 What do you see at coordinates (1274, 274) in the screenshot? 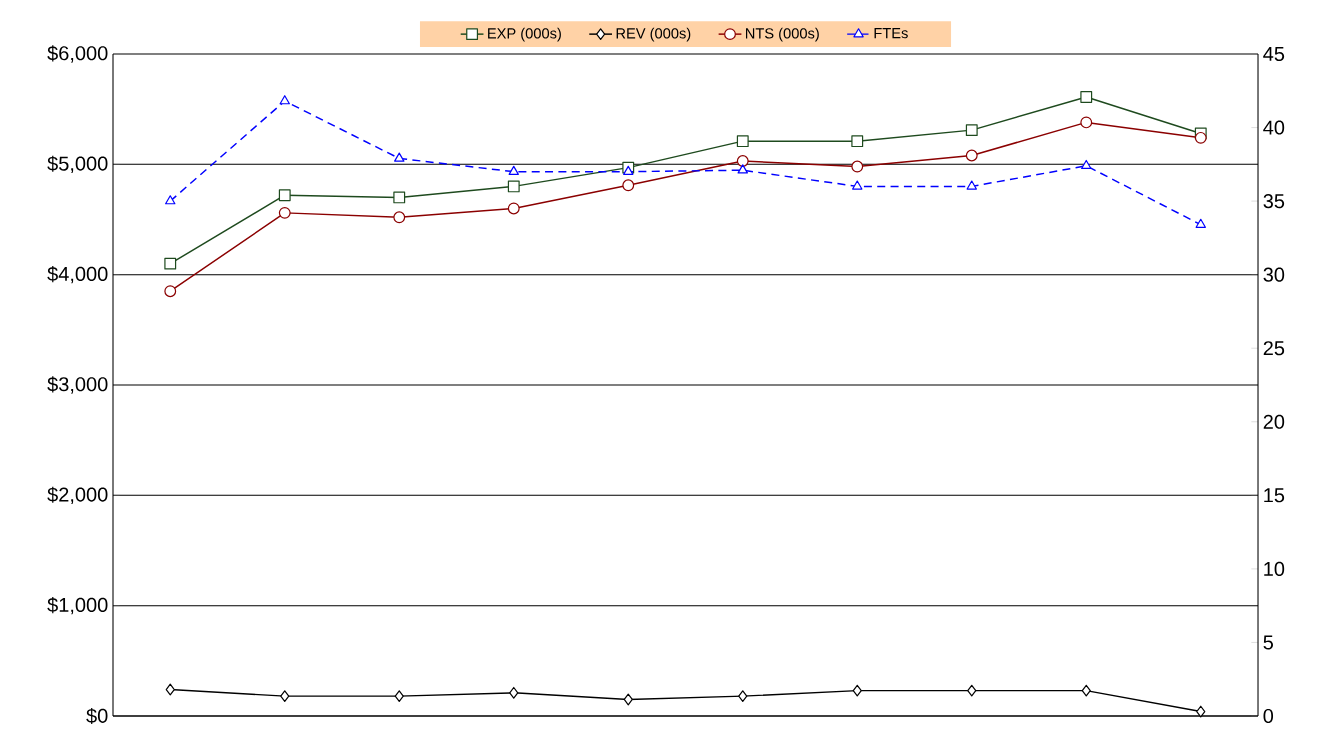
I see `y2-tick-label: 30` at bounding box center [1274, 274].